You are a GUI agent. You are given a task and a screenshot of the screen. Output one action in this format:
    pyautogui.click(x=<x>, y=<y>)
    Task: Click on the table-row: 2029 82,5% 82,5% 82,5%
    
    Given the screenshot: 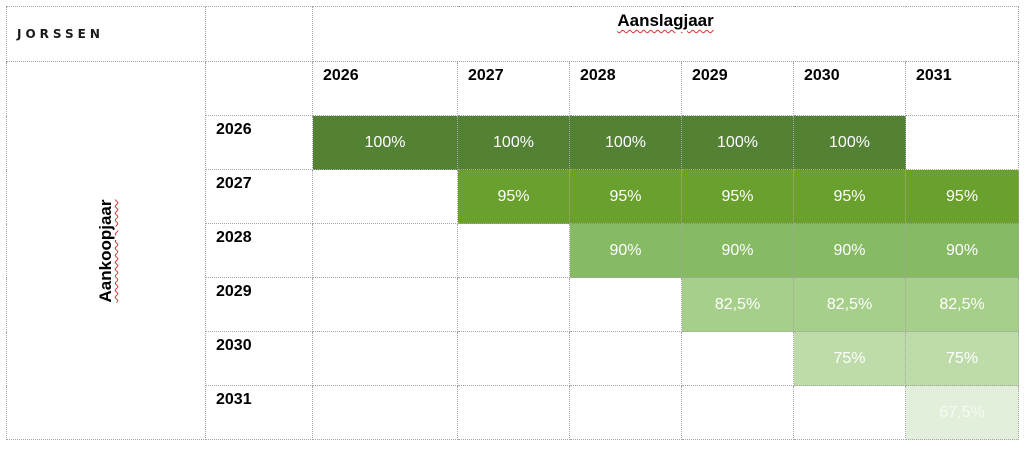 What is the action you would take?
    pyautogui.click(x=513, y=304)
    